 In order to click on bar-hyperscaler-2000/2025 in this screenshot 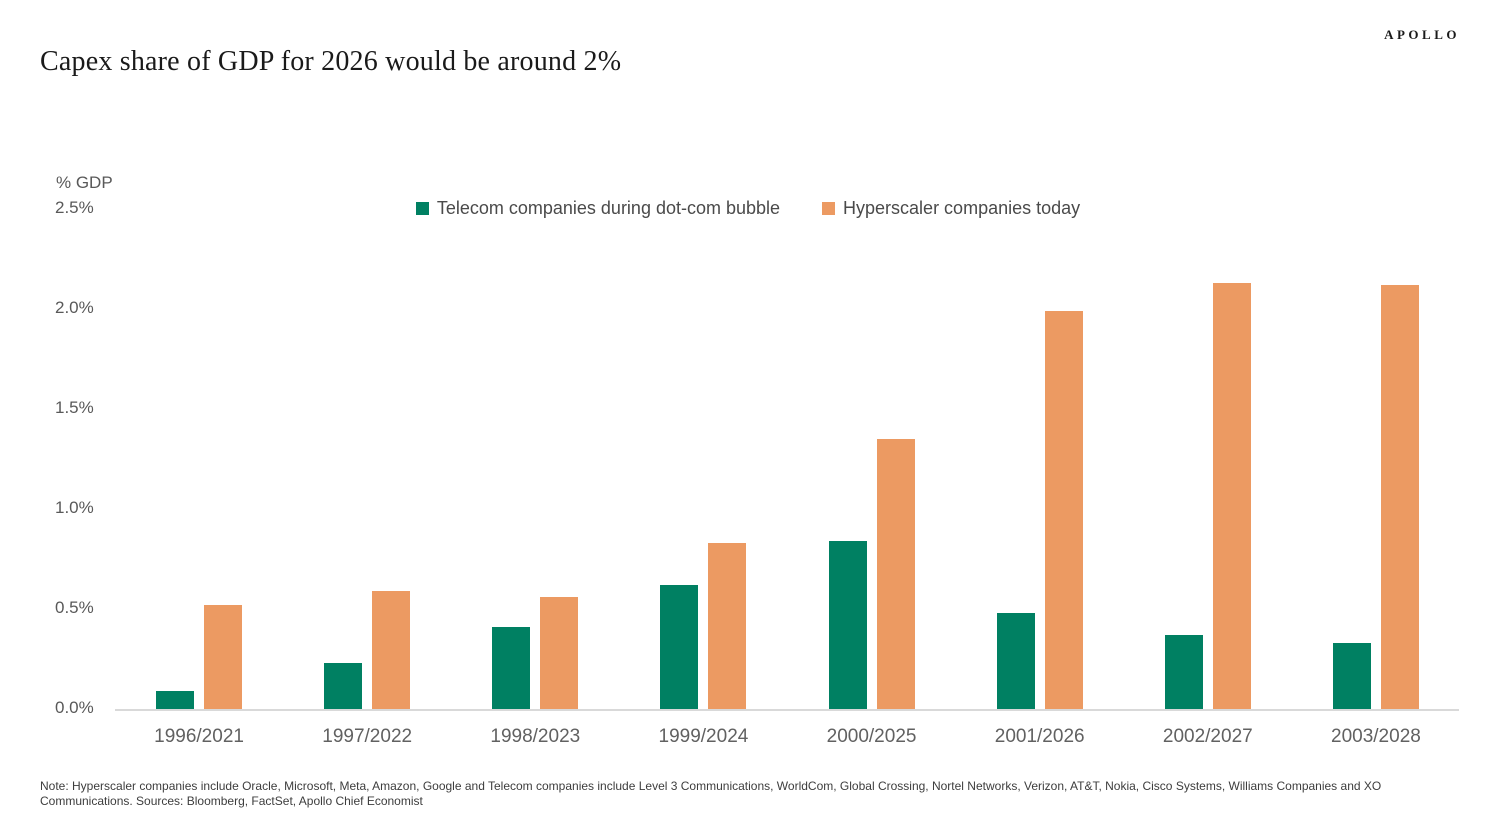, I will do `click(895, 574)`.